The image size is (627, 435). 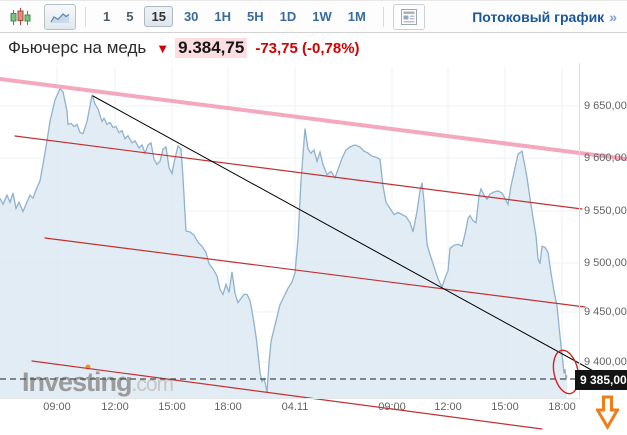 I want to click on price-axis-label: 9 500,00, so click(x=605, y=263).